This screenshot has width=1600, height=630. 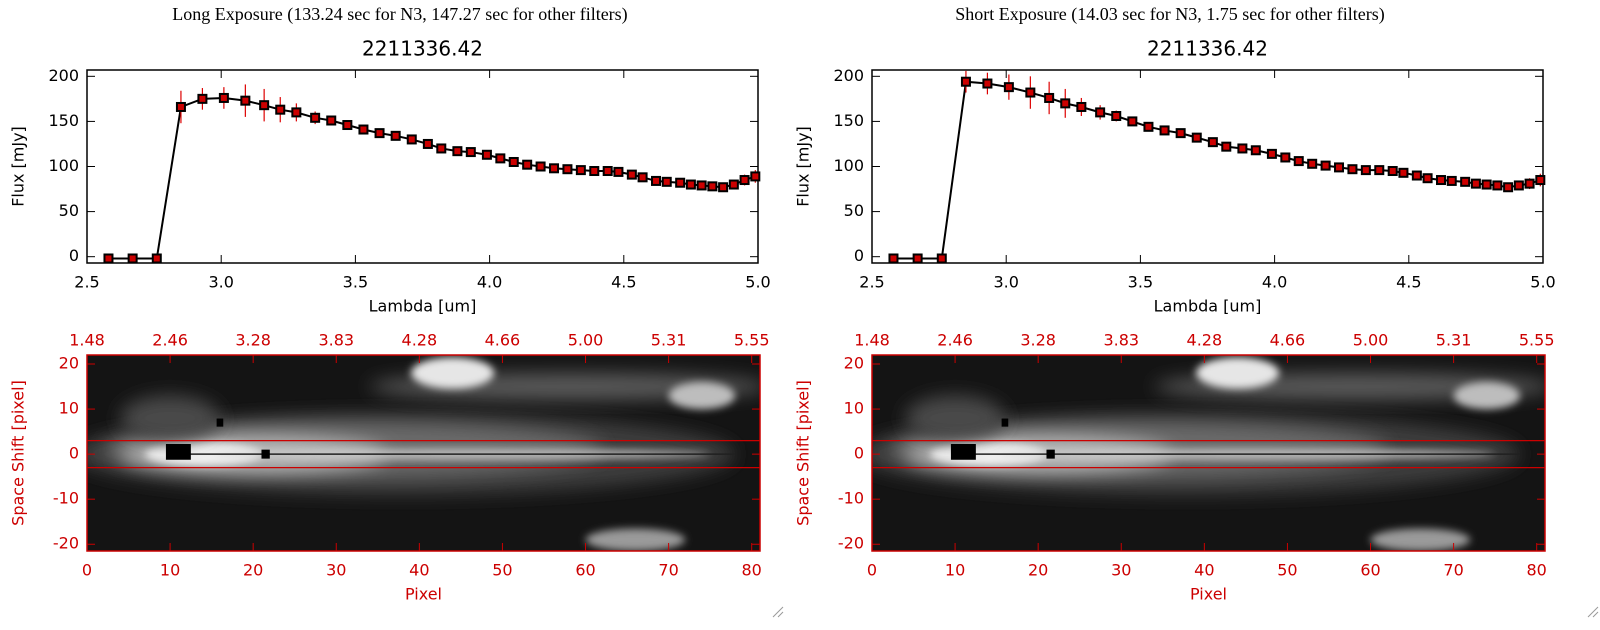 I want to click on x-axis-label: Pixel, so click(x=1208, y=594).